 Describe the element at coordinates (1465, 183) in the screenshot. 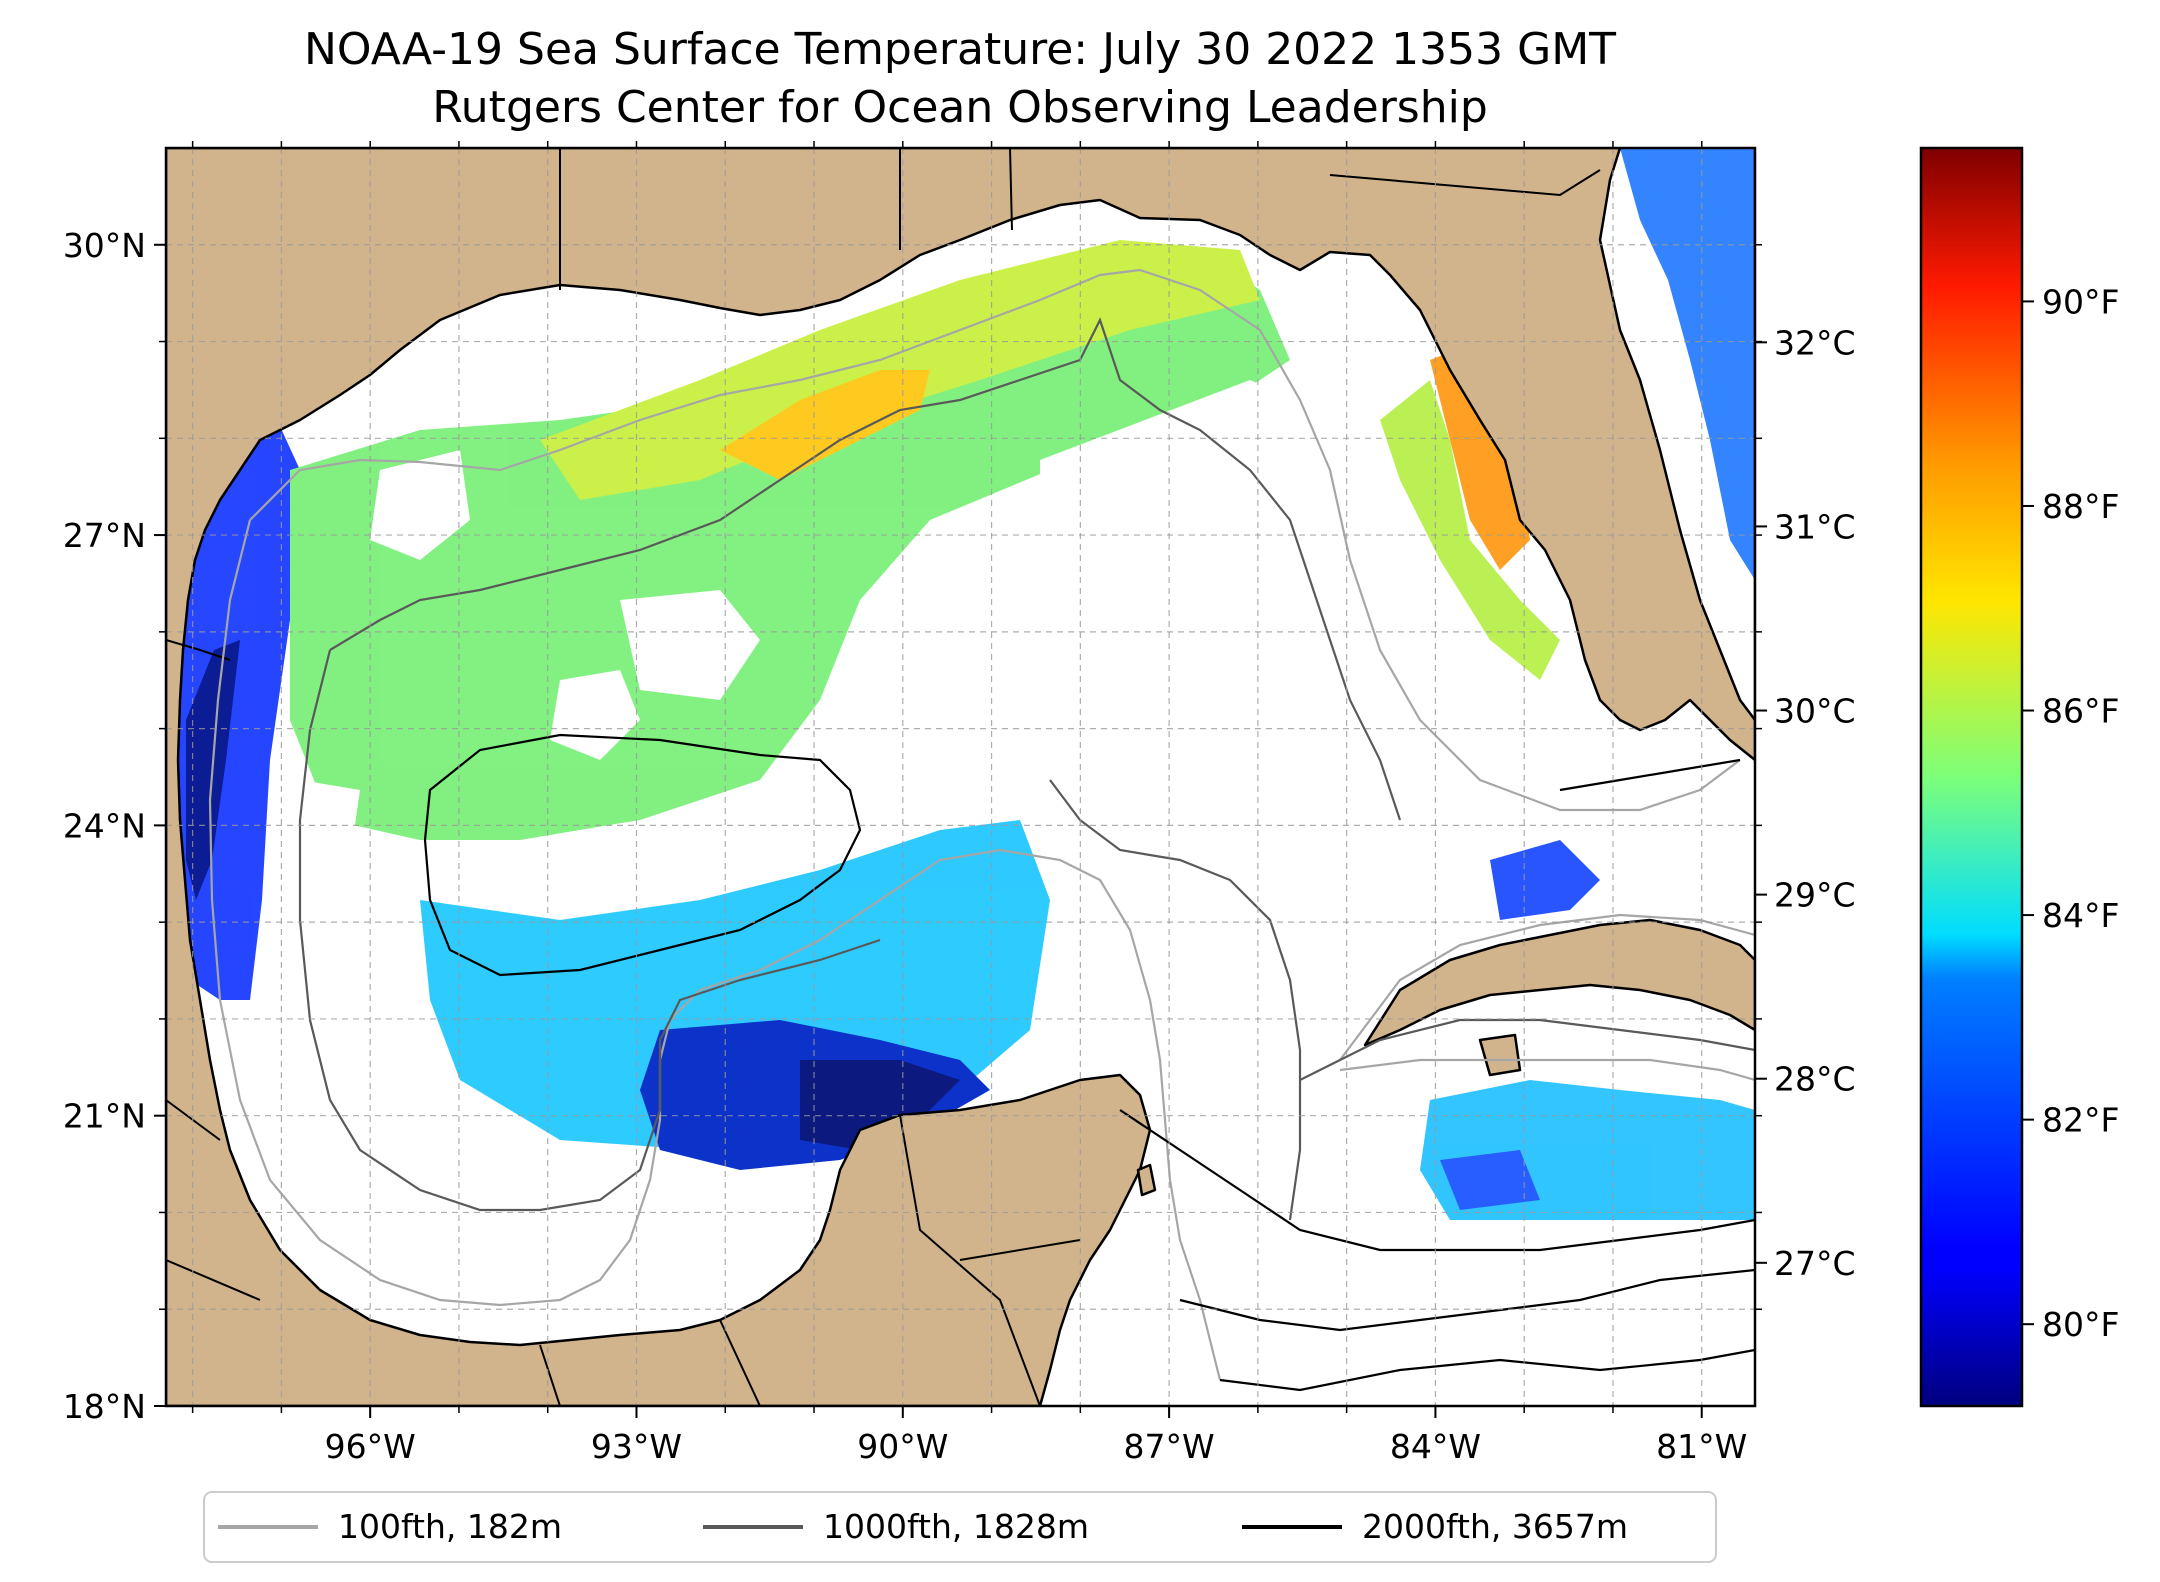

I see `border-florida-georgia` at that location.